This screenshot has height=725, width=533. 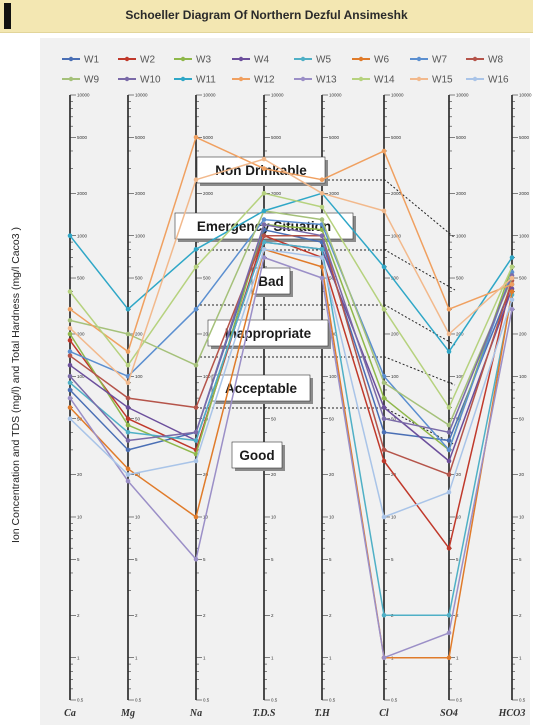 What do you see at coordinates (134, 406) in the screenshot?
I see `axis-mg: 0.5 1 2 5 10 20 50 100 200 500 1000 2000 5000 10000 Mg` at bounding box center [134, 406].